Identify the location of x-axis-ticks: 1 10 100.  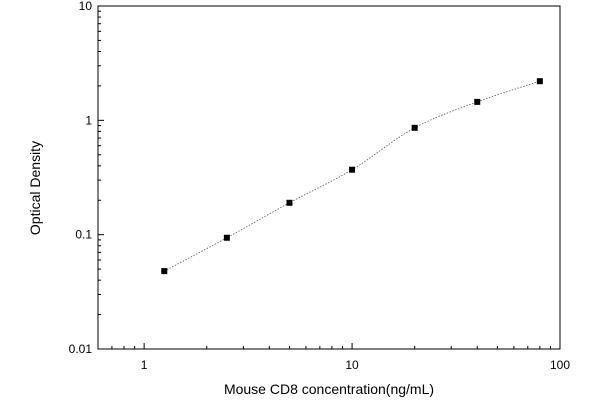
(333, 357).